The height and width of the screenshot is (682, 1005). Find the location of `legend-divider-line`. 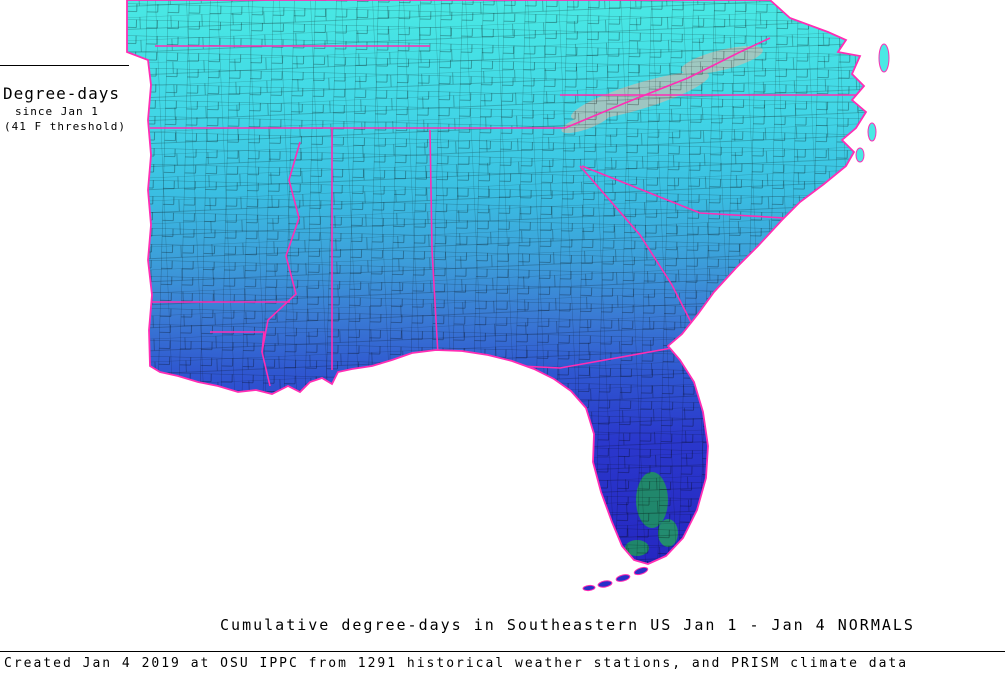

legend-divider-line is located at coordinates (64, 65).